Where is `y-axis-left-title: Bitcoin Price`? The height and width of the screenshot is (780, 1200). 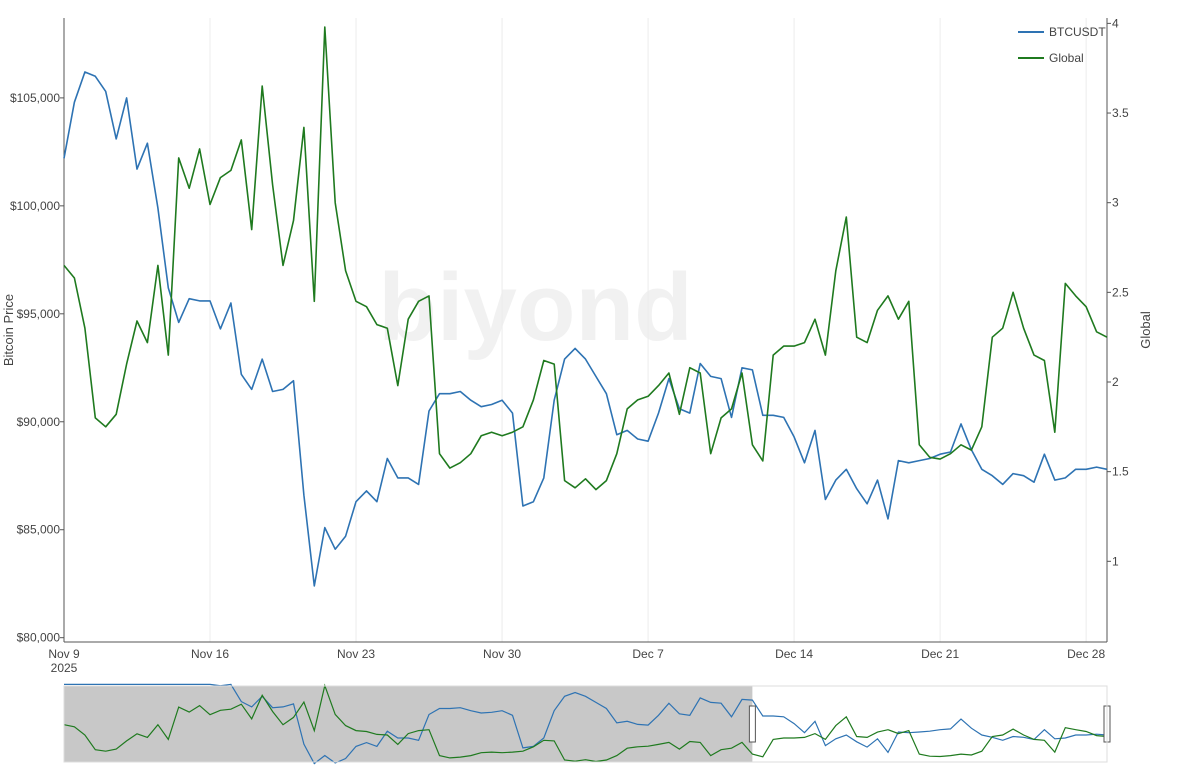 y-axis-left-title: Bitcoin Price is located at coordinates (8, 330).